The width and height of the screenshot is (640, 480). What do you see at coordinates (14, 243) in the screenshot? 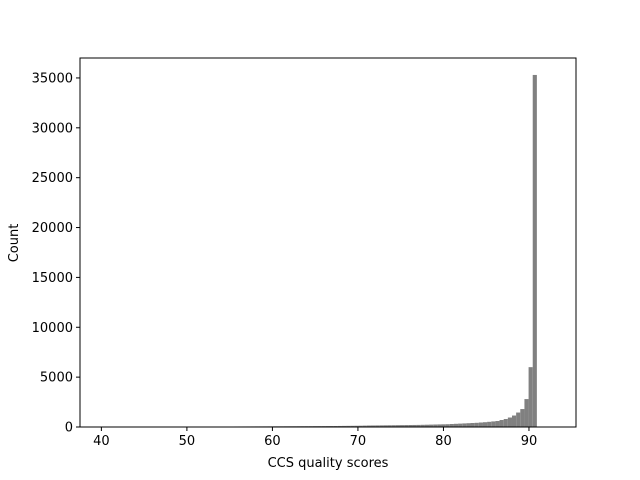
I see `y-axis-label: Count` at bounding box center [14, 243].